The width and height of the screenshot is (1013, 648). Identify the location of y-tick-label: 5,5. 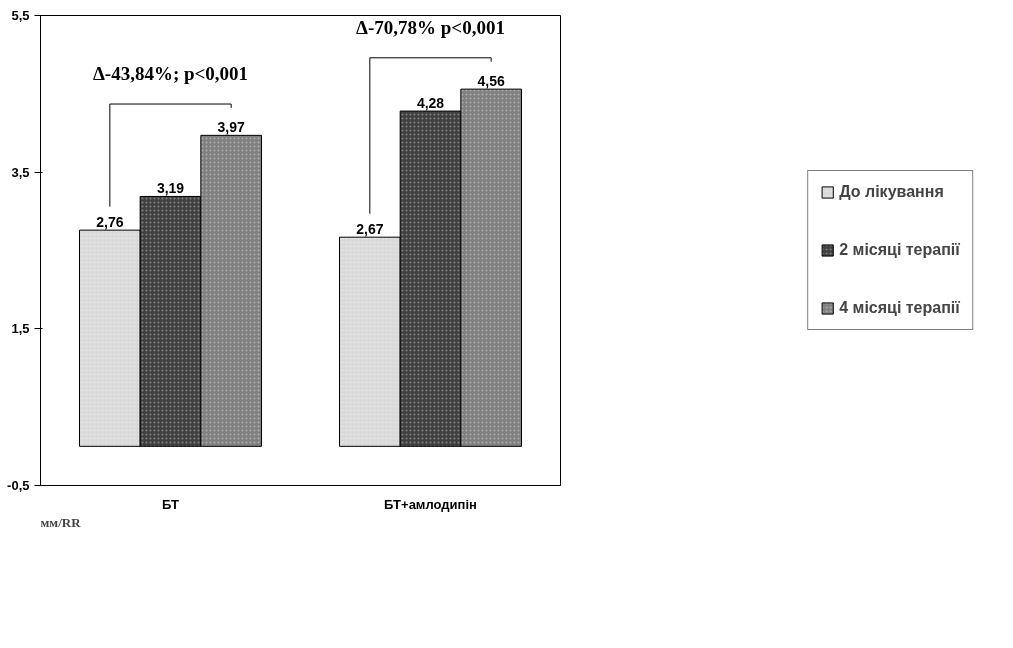
(20, 15).